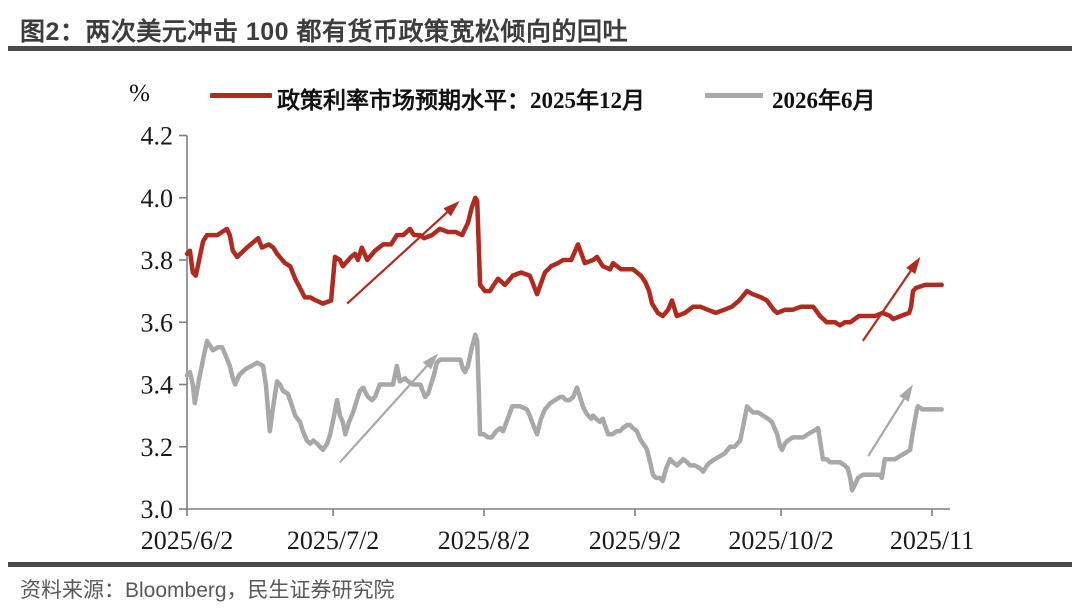 The image size is (1080, 610). What do you see at coordinates (397, 258) in the screenshot?
I see `red-arrow-july-rise` at bounding box center [397, 258].